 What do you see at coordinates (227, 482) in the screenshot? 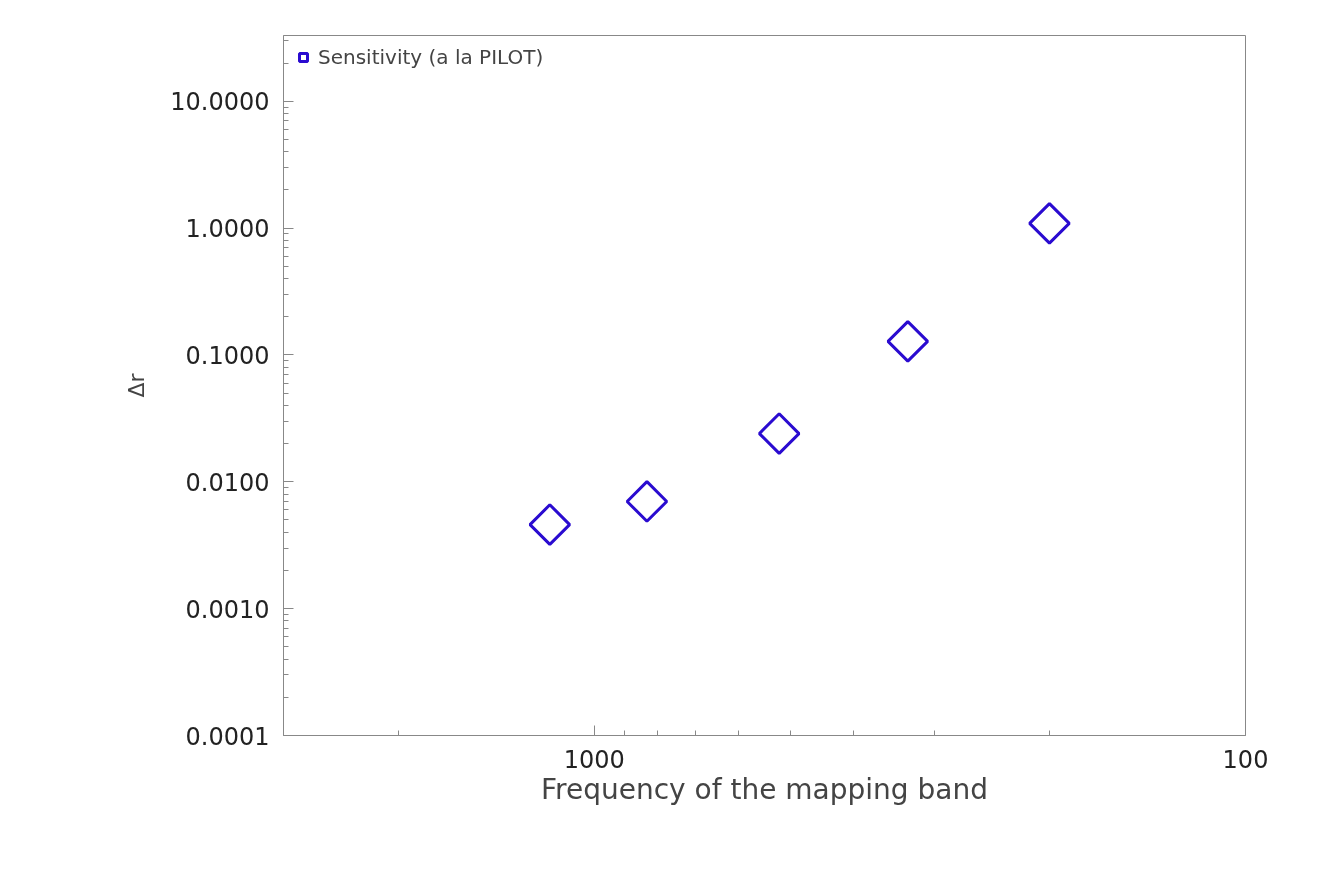
I see `y-tick-label: 0.0100` at bounding box center [227, 482].